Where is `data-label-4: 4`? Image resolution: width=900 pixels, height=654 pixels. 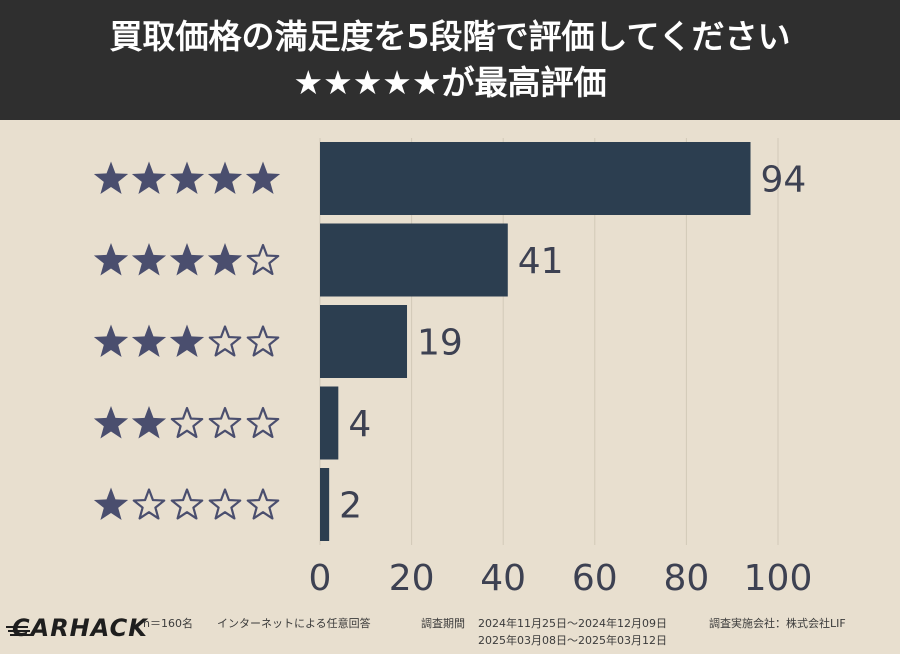
data-label-4: 4 is located at coordinates (359, 424).